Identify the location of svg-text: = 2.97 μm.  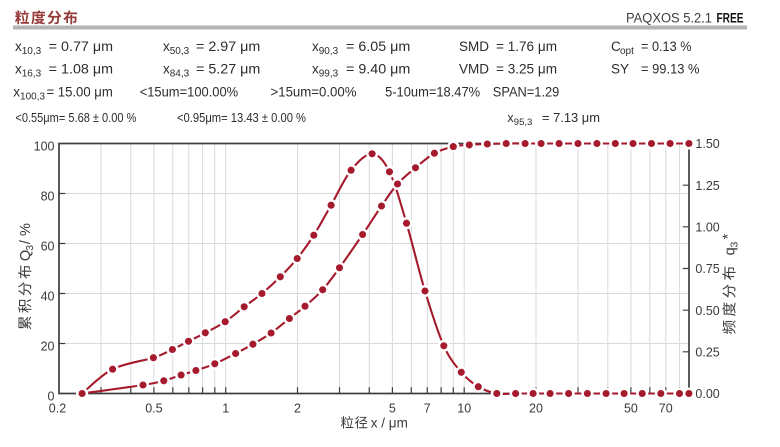
(228, 46).